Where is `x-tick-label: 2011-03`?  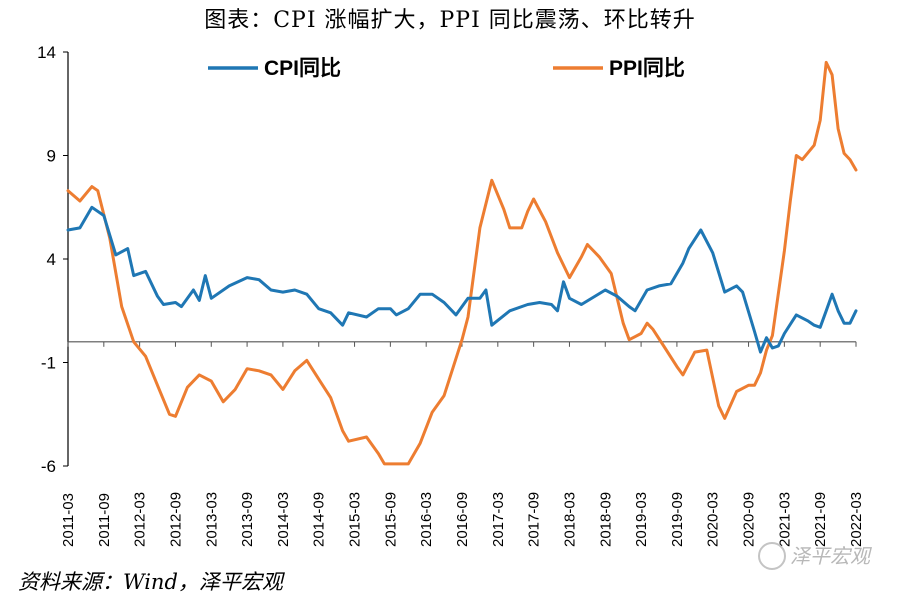 x-tick-label: 2011-03 is located at coordinates (68, 520).